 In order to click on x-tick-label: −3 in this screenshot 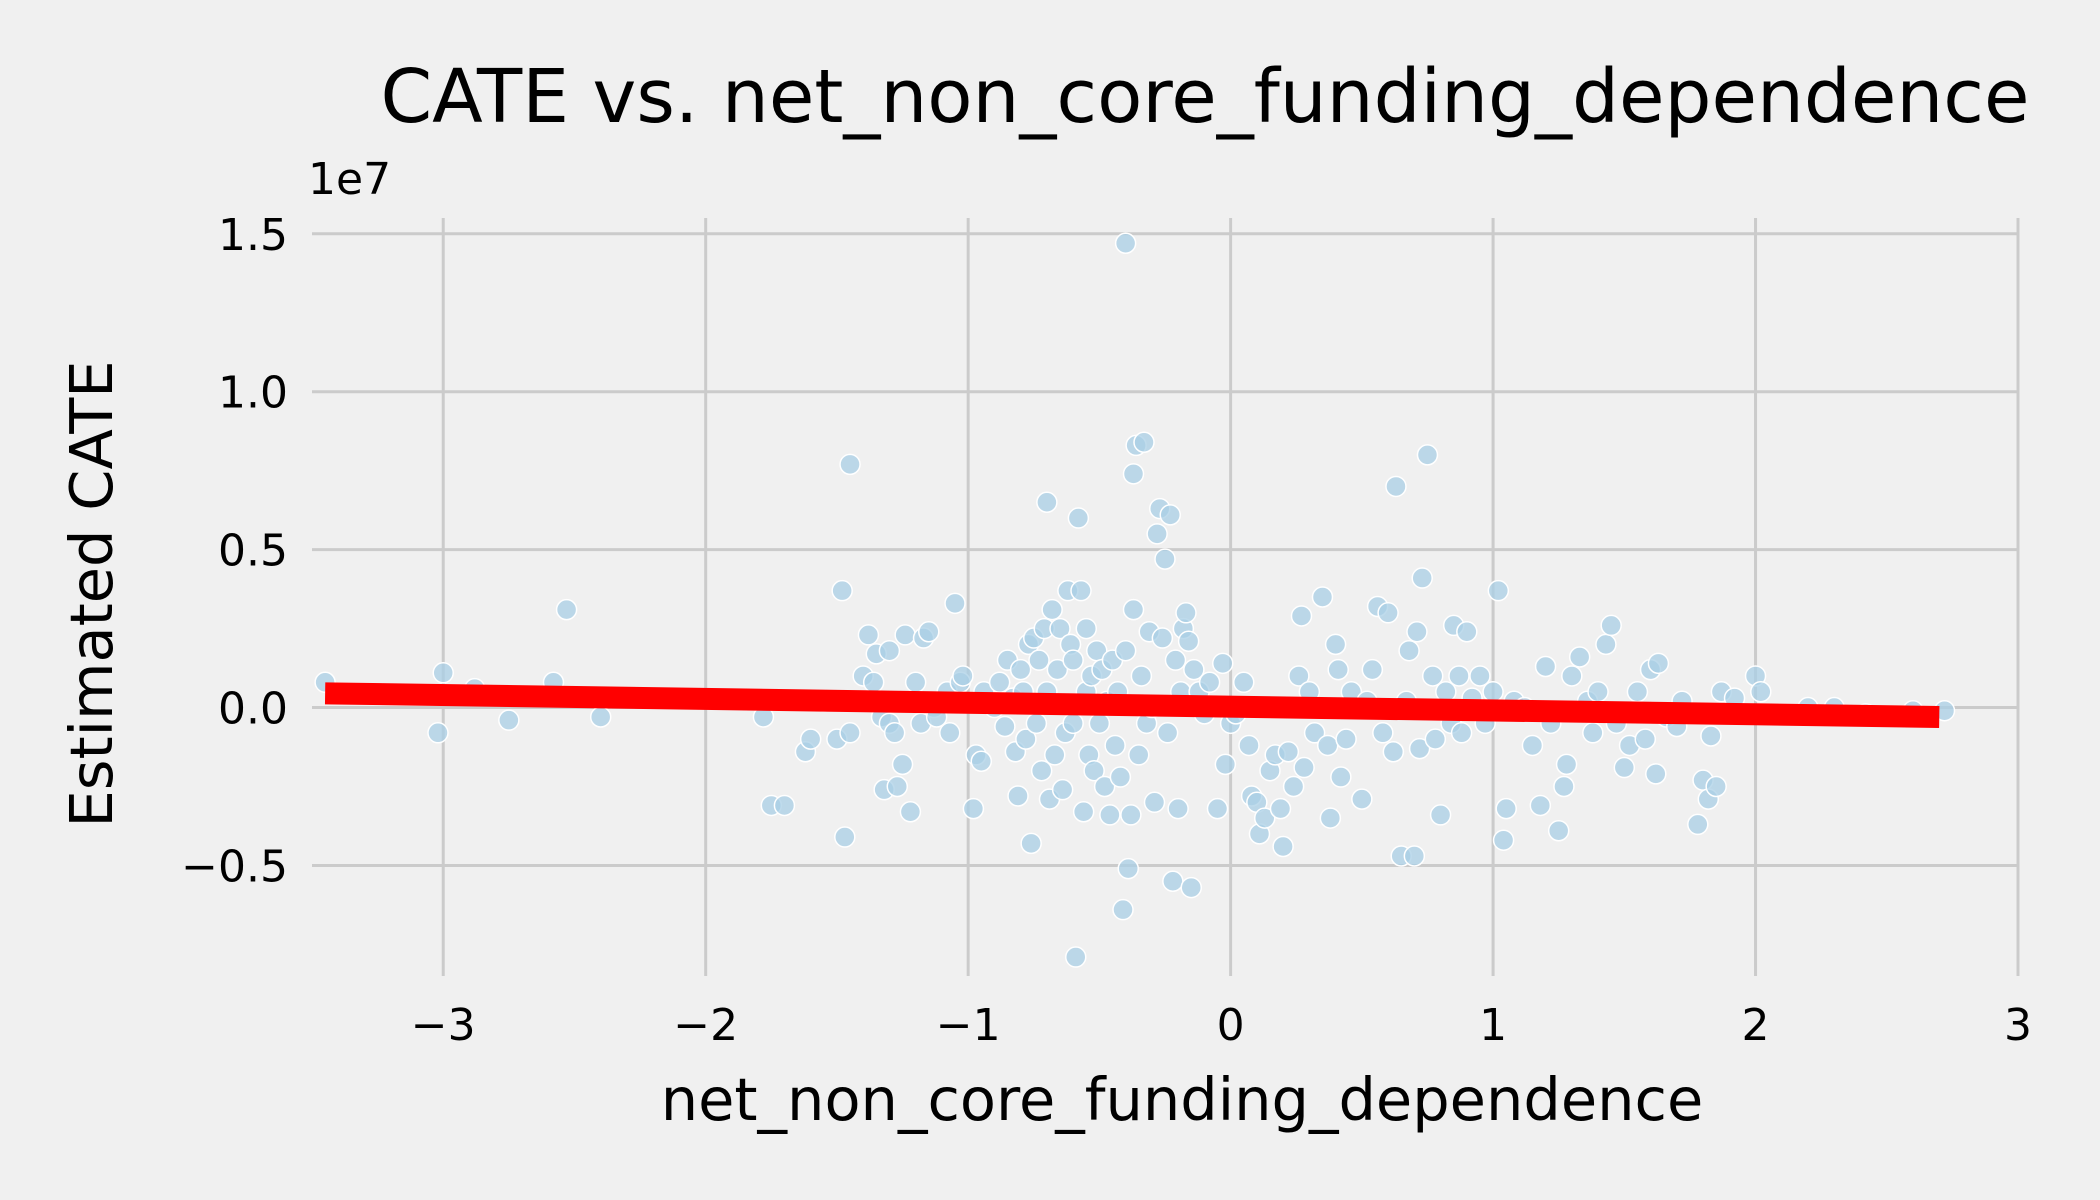, I will do `click(443, 1025)`.